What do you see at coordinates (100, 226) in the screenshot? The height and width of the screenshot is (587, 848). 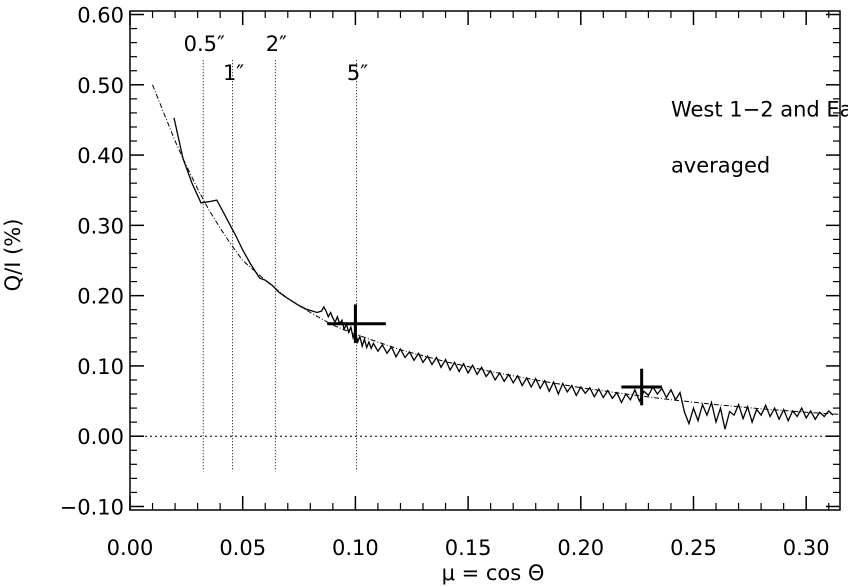 I see `y-tick-label: 0.30` at bounding box center [100, 226].